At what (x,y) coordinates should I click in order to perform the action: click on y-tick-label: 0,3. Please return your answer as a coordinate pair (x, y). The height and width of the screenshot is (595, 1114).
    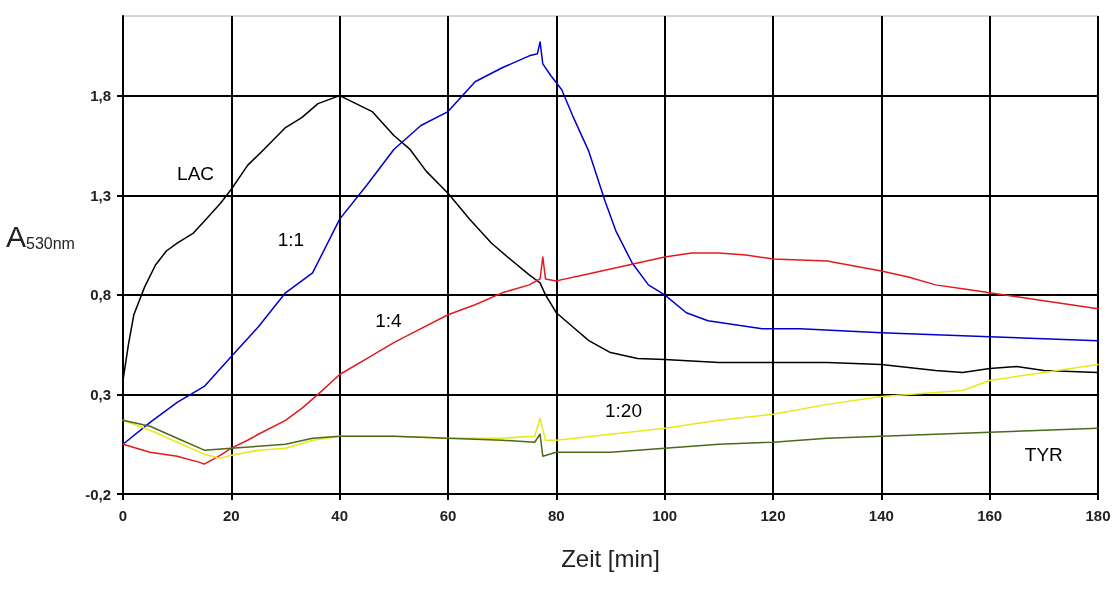
    Looking at the image, I should click on (100, 394).